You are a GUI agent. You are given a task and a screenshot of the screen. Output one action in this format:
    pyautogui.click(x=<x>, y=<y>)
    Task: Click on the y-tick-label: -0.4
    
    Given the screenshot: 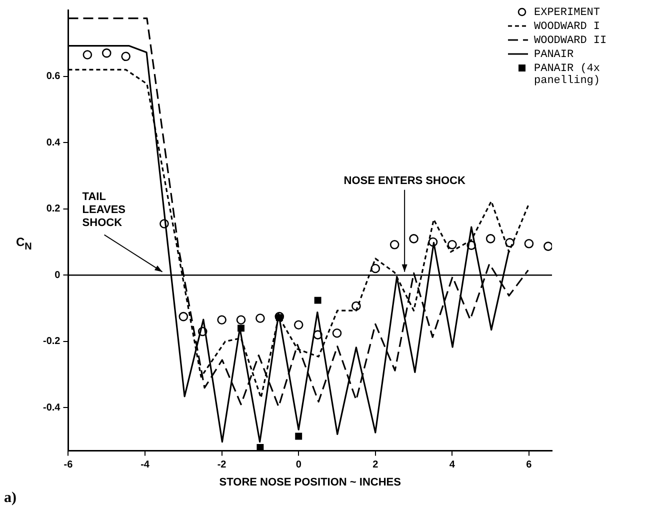 What is the action you would take?
    pyautogui.click(x=51, y=408)
    